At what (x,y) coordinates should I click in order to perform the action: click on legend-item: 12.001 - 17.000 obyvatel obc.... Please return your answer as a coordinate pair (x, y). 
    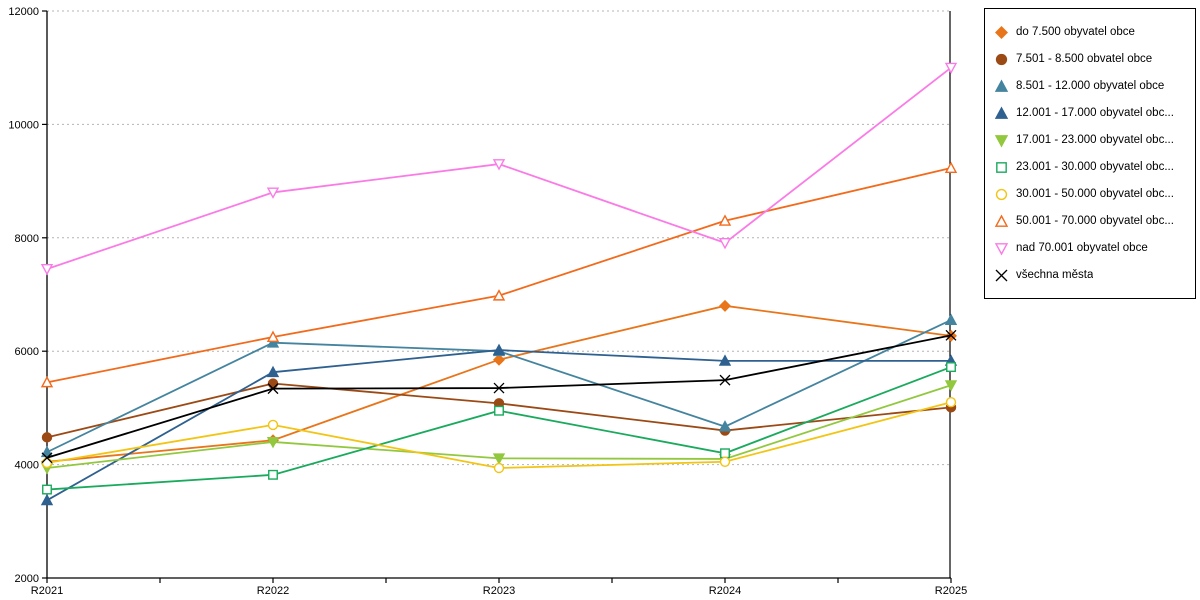
    Looking at the image, I should click on (1092, 113).